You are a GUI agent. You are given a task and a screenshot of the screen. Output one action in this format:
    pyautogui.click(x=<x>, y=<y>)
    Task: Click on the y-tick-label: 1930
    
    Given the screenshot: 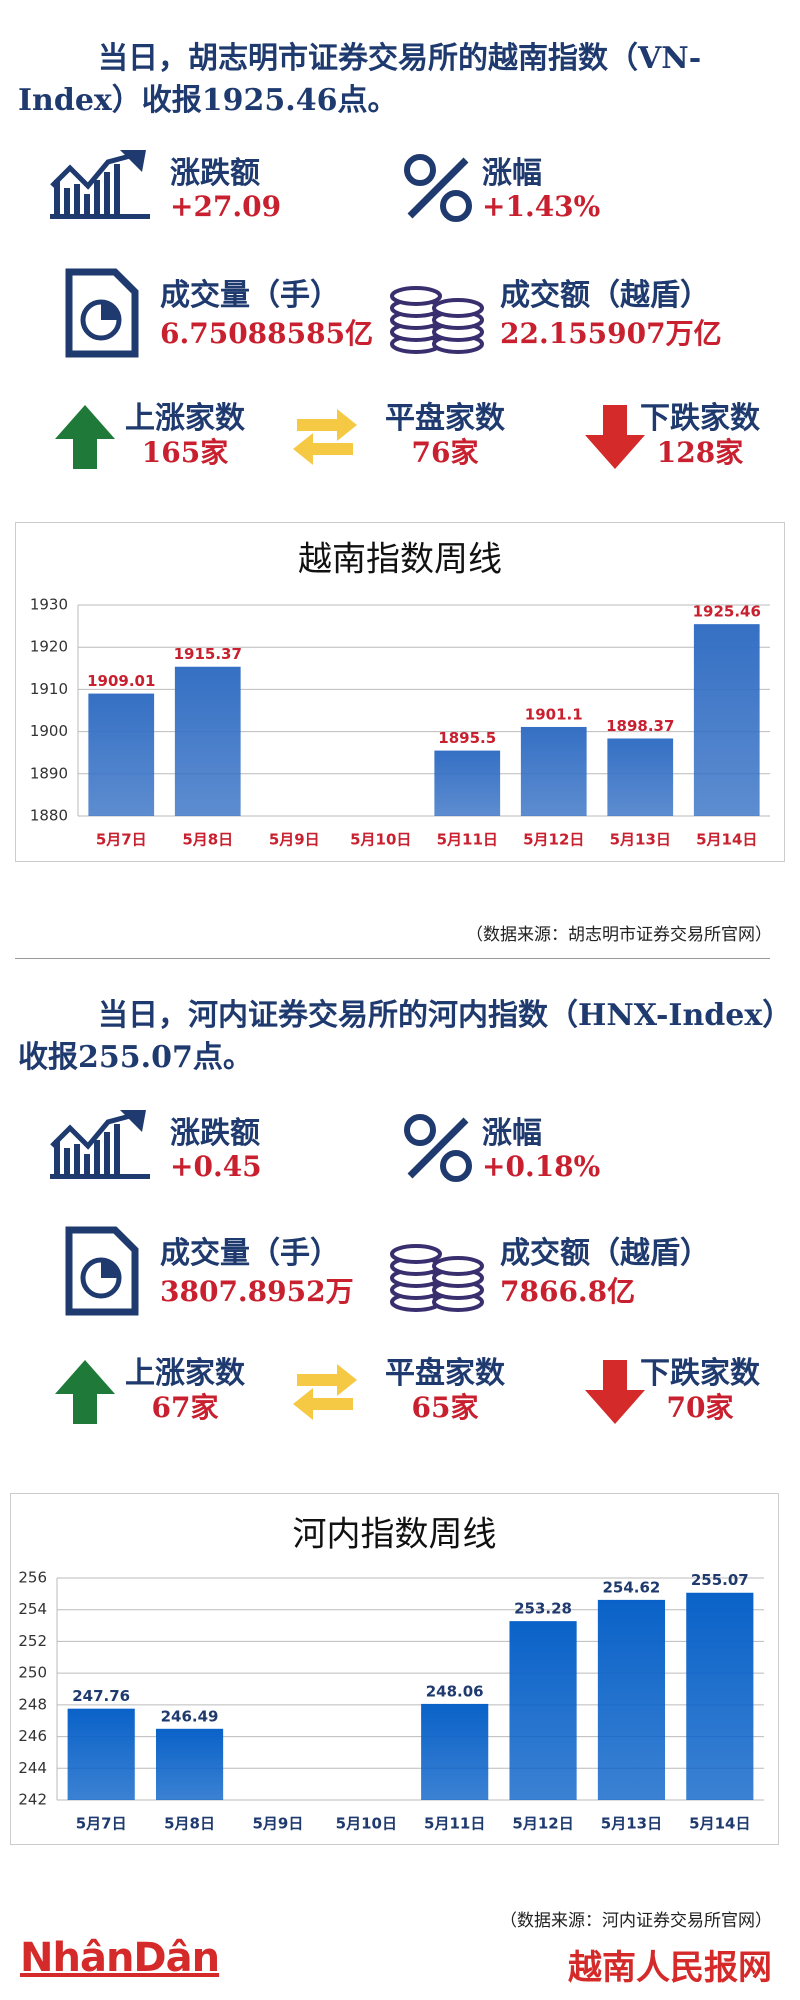 What is the action you would take?
    pyautogui.click(x=49, y=605)
    